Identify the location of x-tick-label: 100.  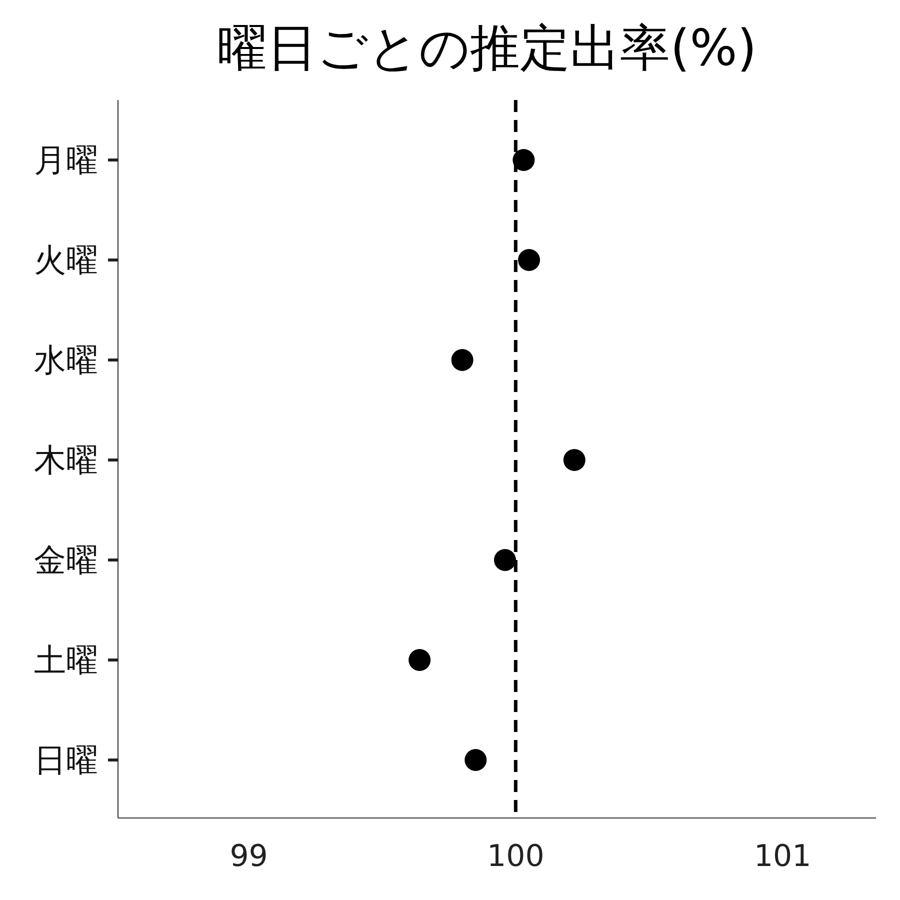
(515, 856).